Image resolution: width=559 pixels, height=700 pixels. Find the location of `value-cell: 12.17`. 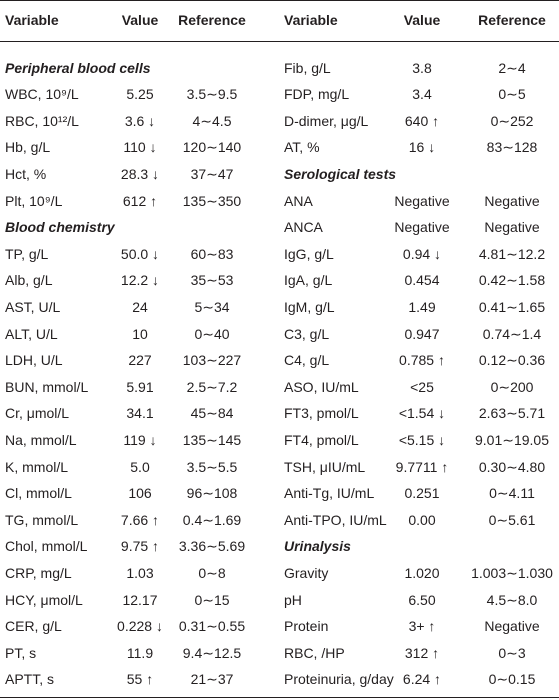

value-cell: 12.17 is located at coordinates (140, 599).